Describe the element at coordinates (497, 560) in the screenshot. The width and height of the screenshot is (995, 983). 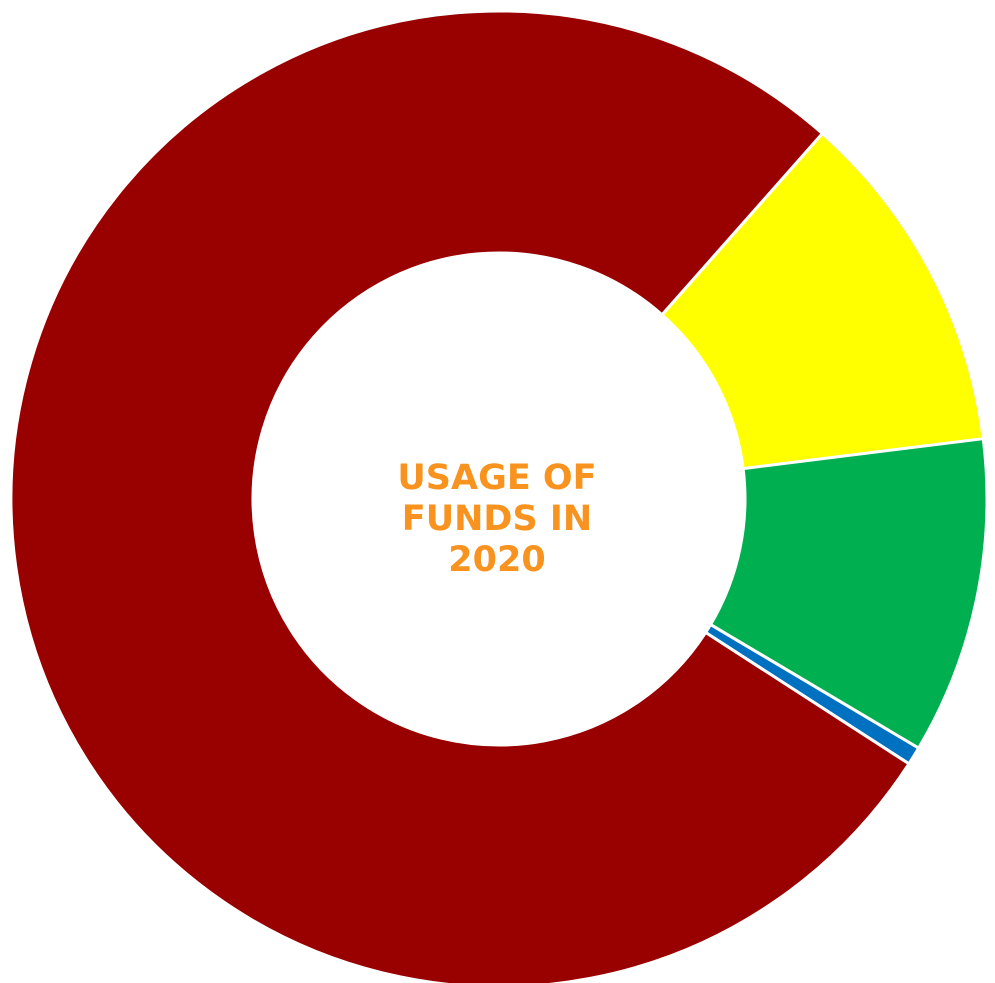
I see `chart-title-line-3: 2020` at that location.